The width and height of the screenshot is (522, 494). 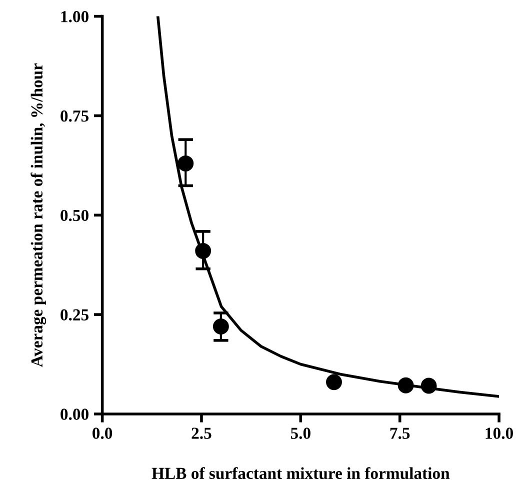 I want to click on x-tick-label: 7.5, so click(x=400, y=433).